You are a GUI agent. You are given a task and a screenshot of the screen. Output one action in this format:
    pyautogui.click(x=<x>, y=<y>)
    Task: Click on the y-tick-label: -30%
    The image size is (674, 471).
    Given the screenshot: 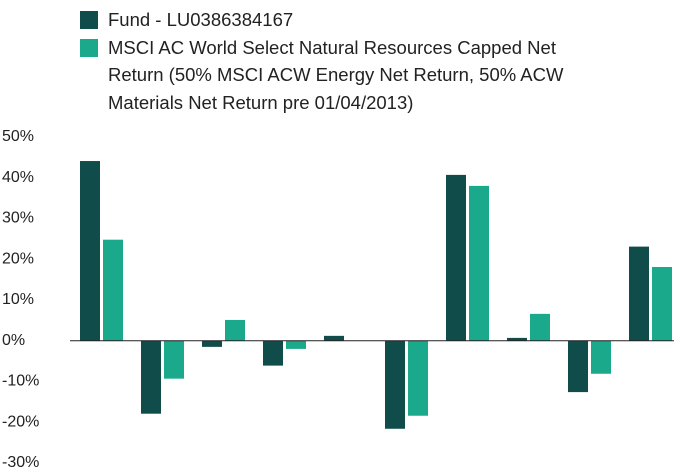 What is the action you would take?
    pyautogui.click(x=20, y=462)
    